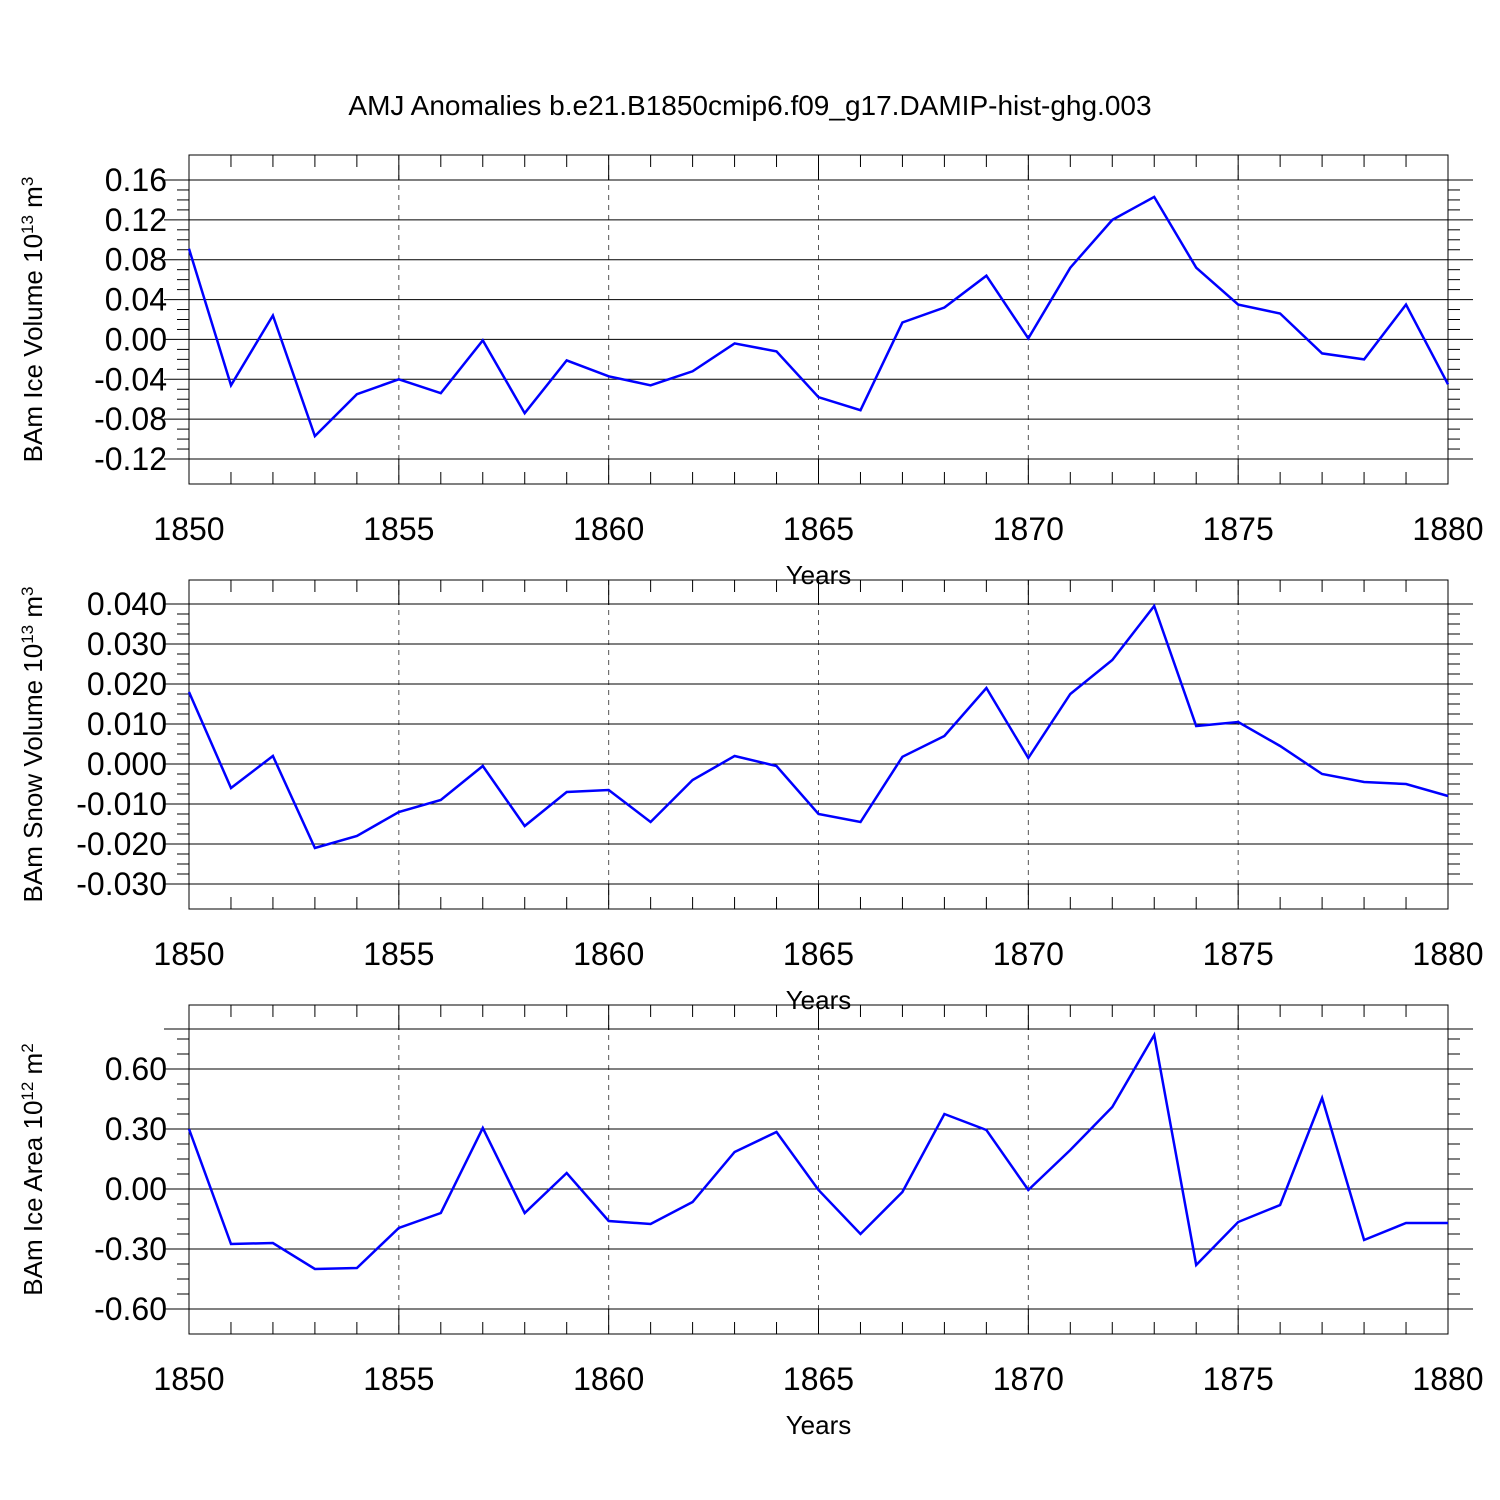 The height and width of the screenshot is (1500, 1500). What do you see at coordinates (127, 644) in the screenshot?
I see `y-tick-label: 0.030` at bounding box center [127, 644].